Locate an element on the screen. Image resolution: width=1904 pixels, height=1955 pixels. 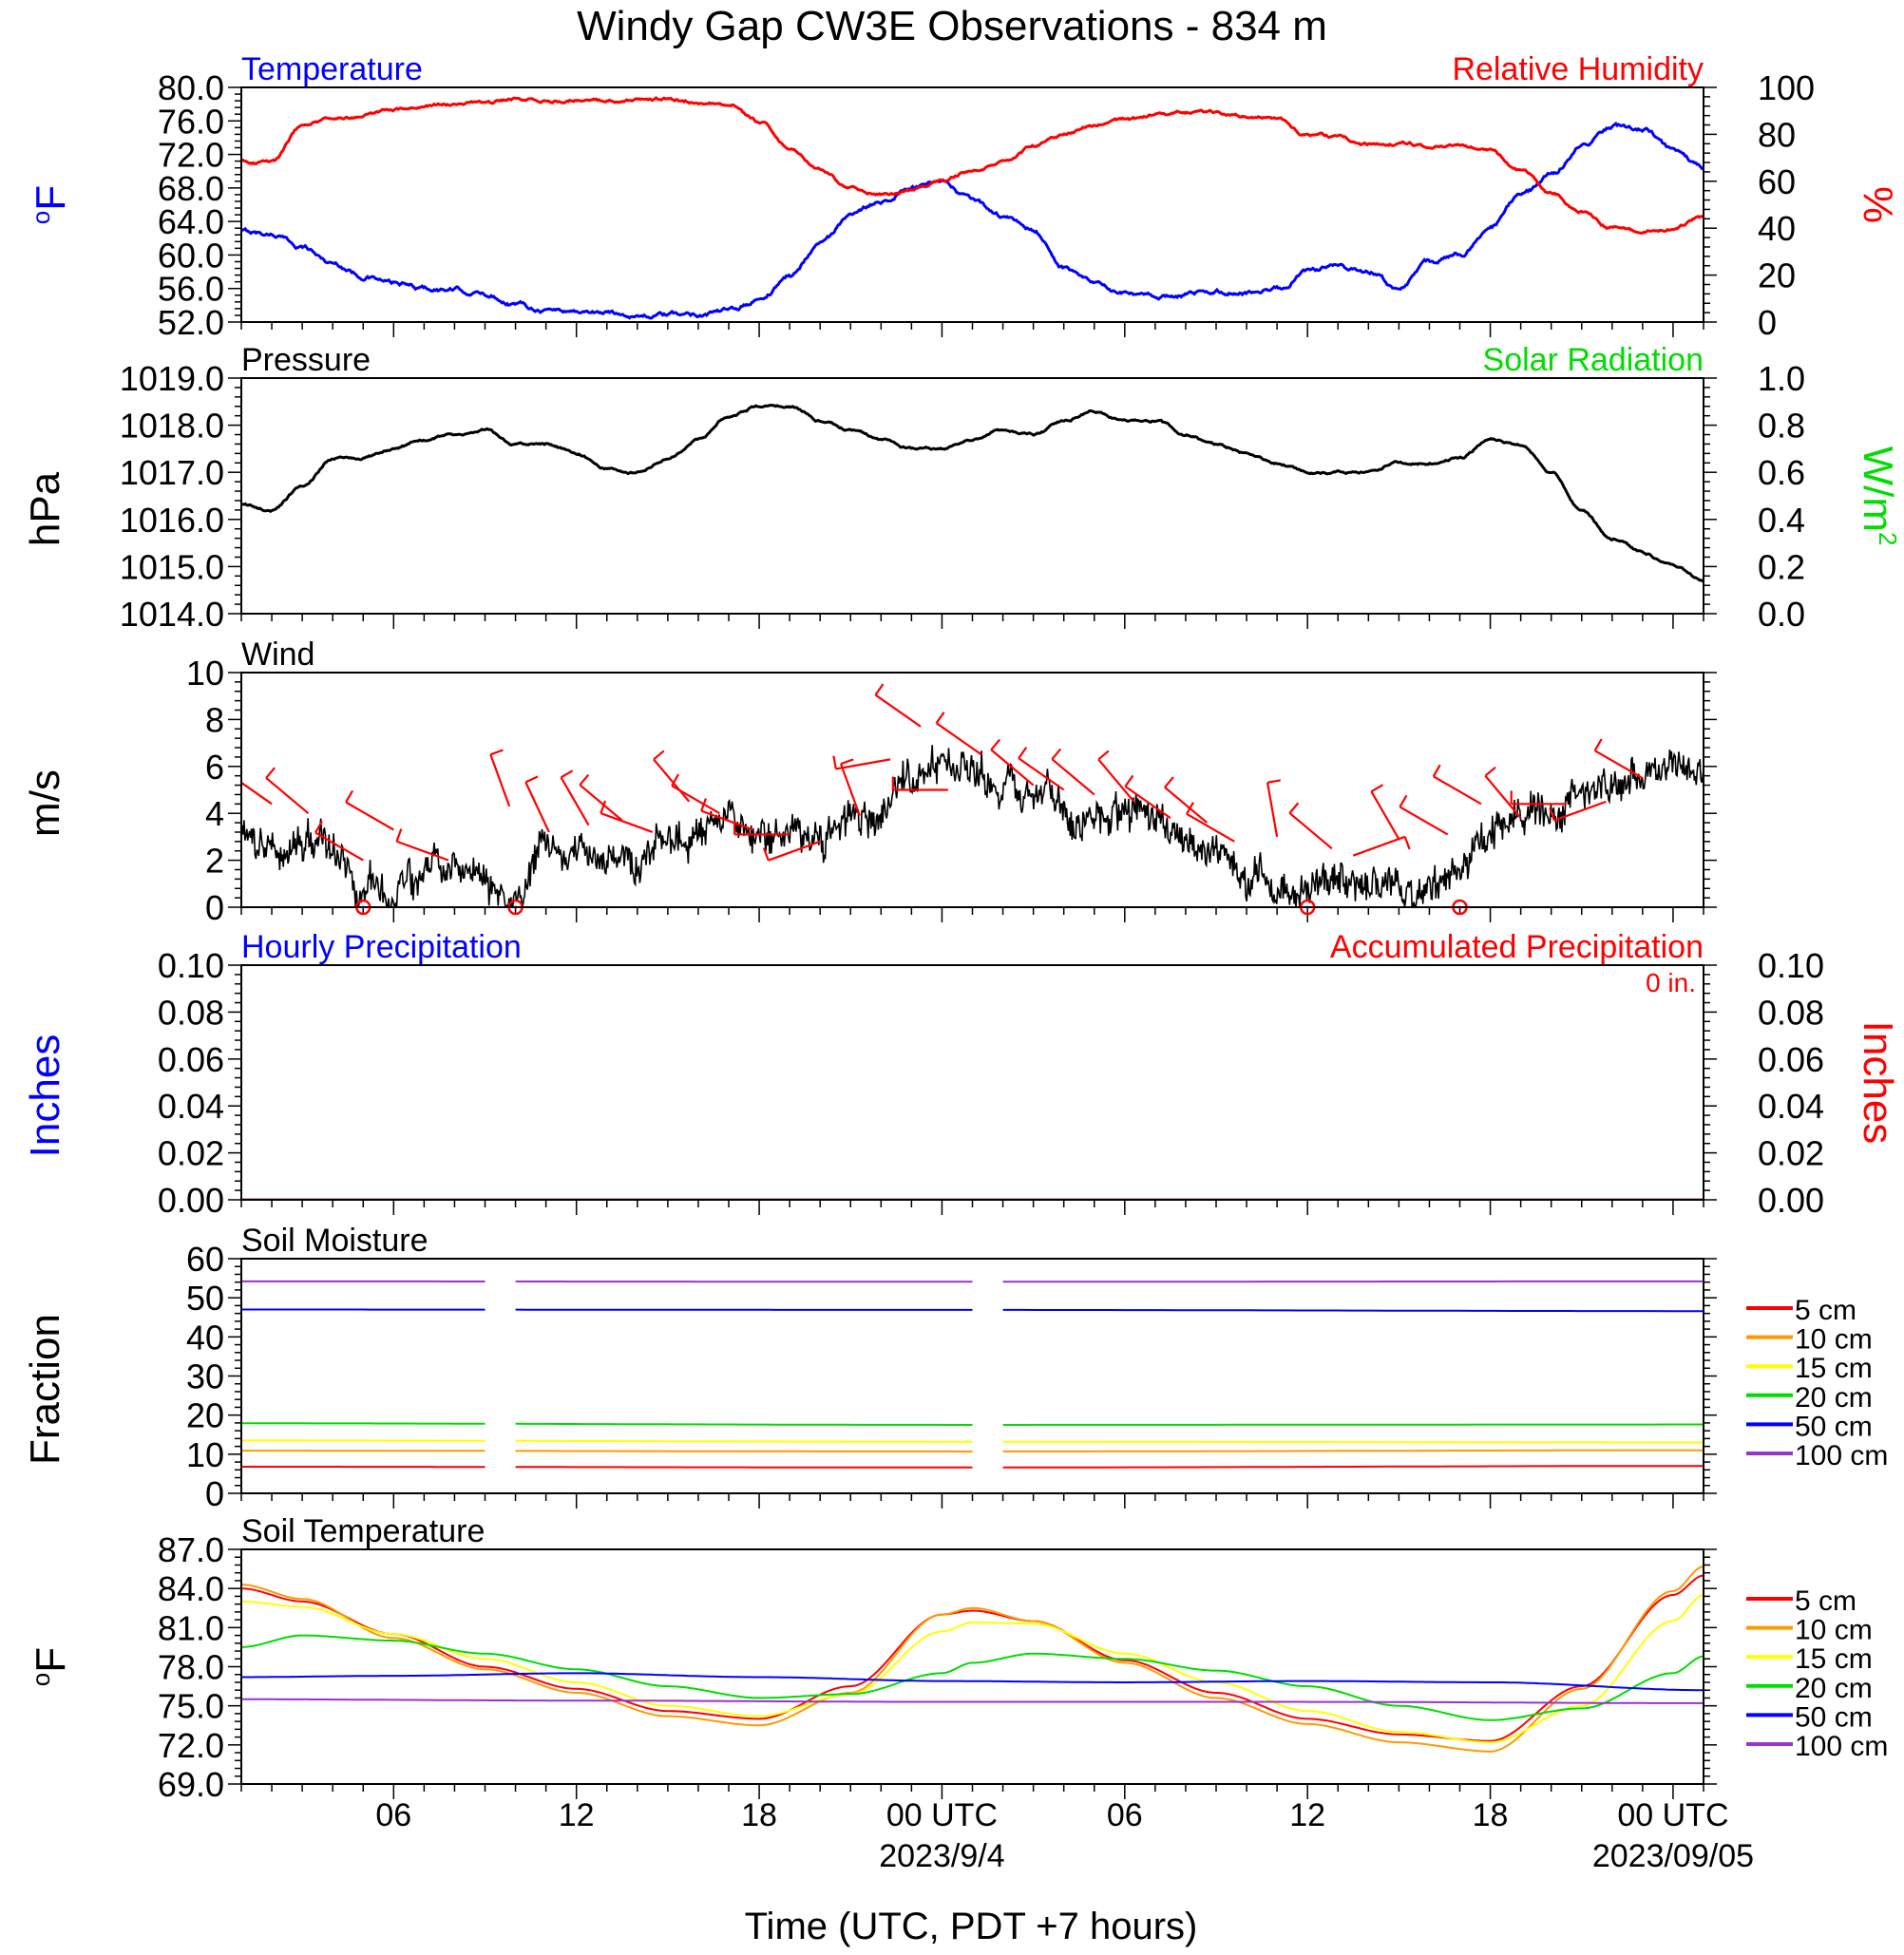
y-tick-label: 40 is located at coordinates (205, 1337).